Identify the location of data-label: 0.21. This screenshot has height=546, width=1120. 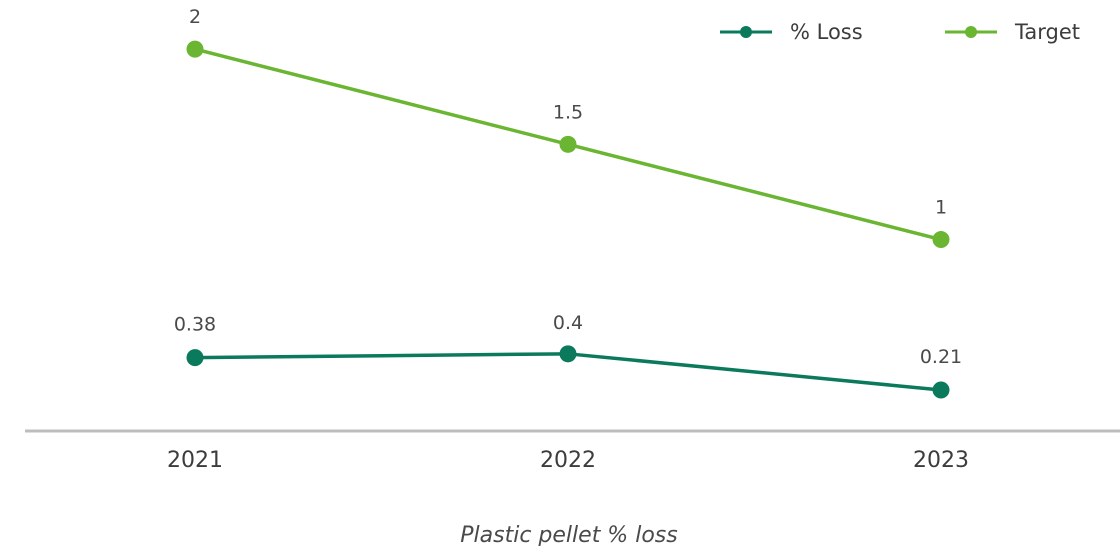
(941, 357).